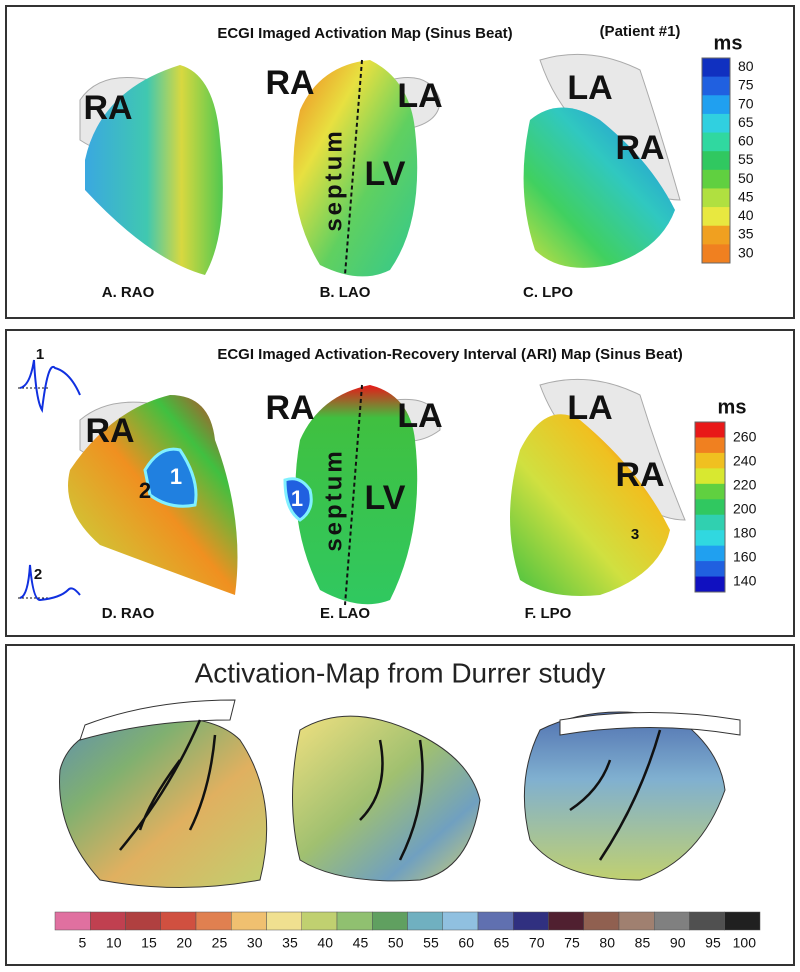 The height and width of the screenshot is (972, 800). I want to click on colorbar-label: 65, so click(746, 122).